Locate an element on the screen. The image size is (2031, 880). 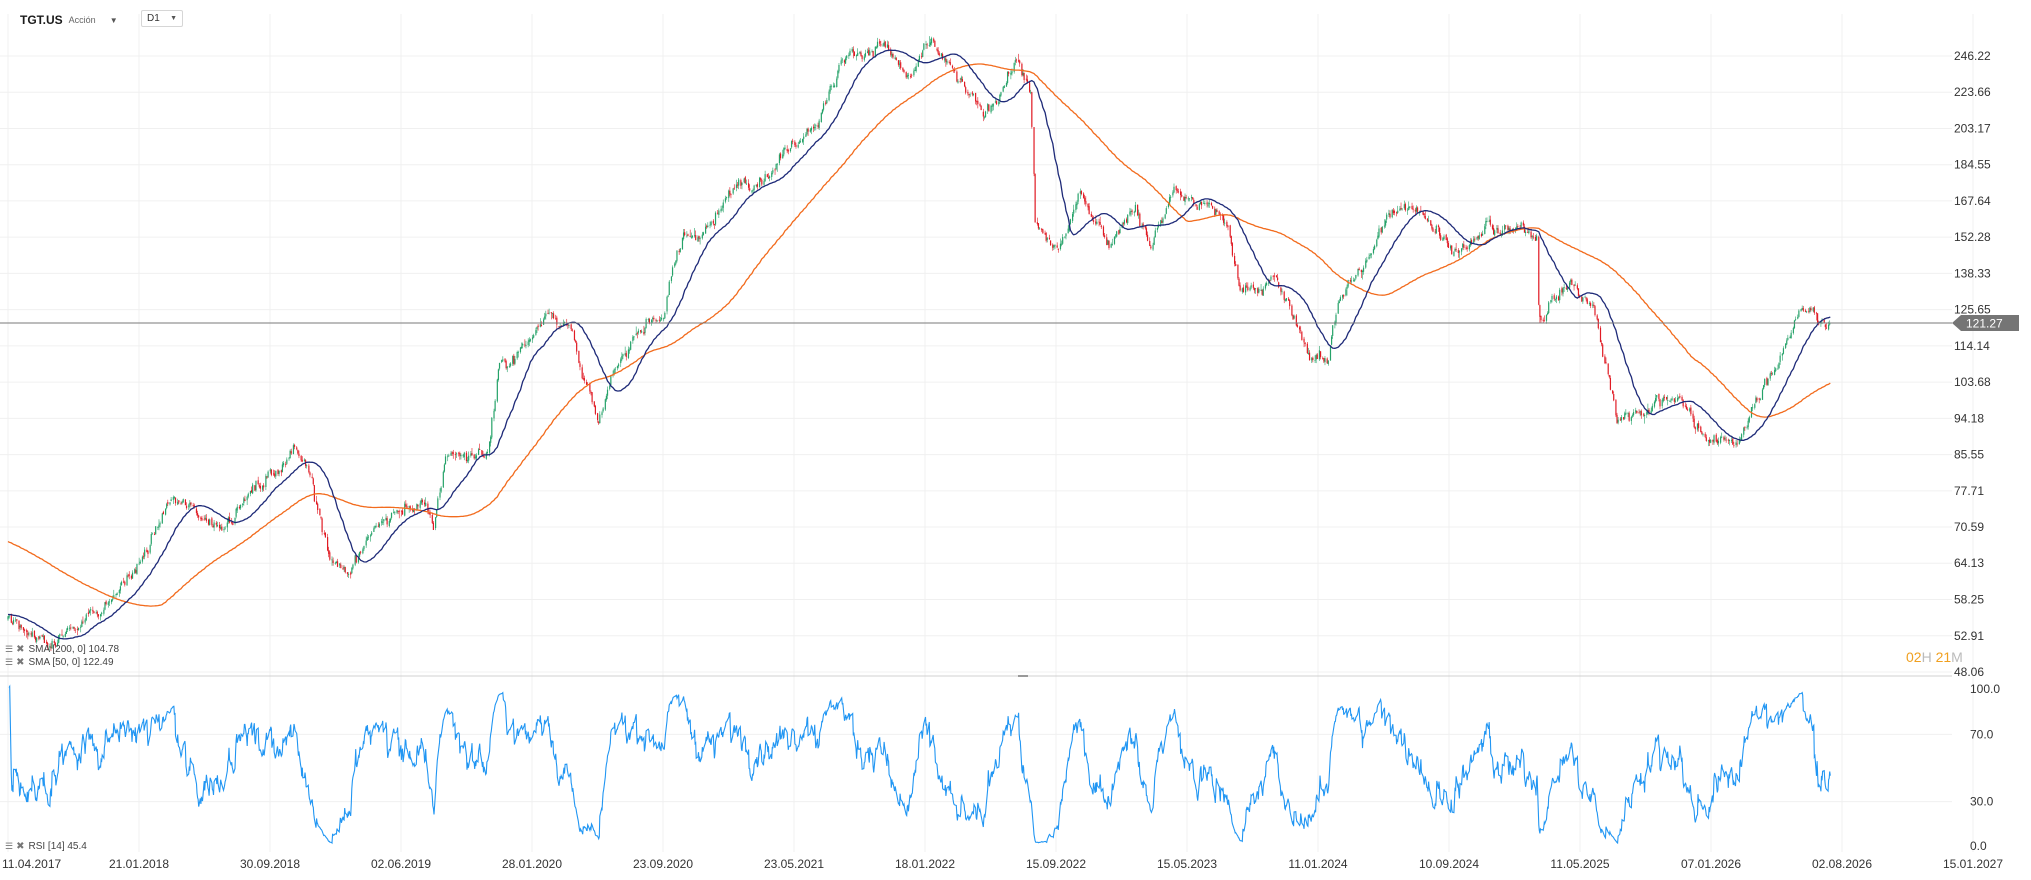
legend-rsi: ☰ ✖ RSI [14] 45.4 is located at coordinates (46, 846).